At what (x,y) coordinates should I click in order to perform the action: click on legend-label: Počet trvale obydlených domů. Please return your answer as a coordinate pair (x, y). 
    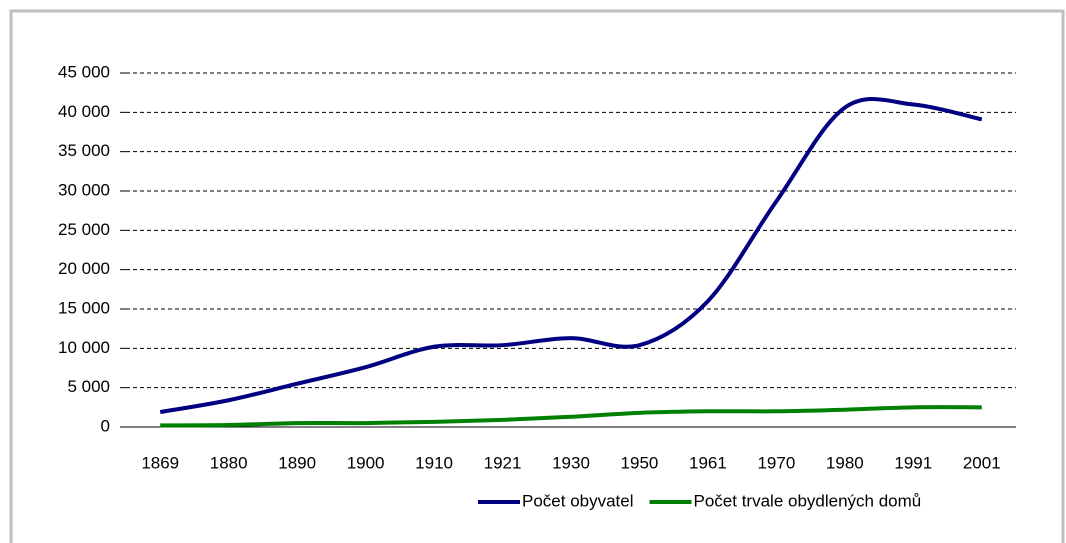
    Looking at the image, I should click on (808, 500).